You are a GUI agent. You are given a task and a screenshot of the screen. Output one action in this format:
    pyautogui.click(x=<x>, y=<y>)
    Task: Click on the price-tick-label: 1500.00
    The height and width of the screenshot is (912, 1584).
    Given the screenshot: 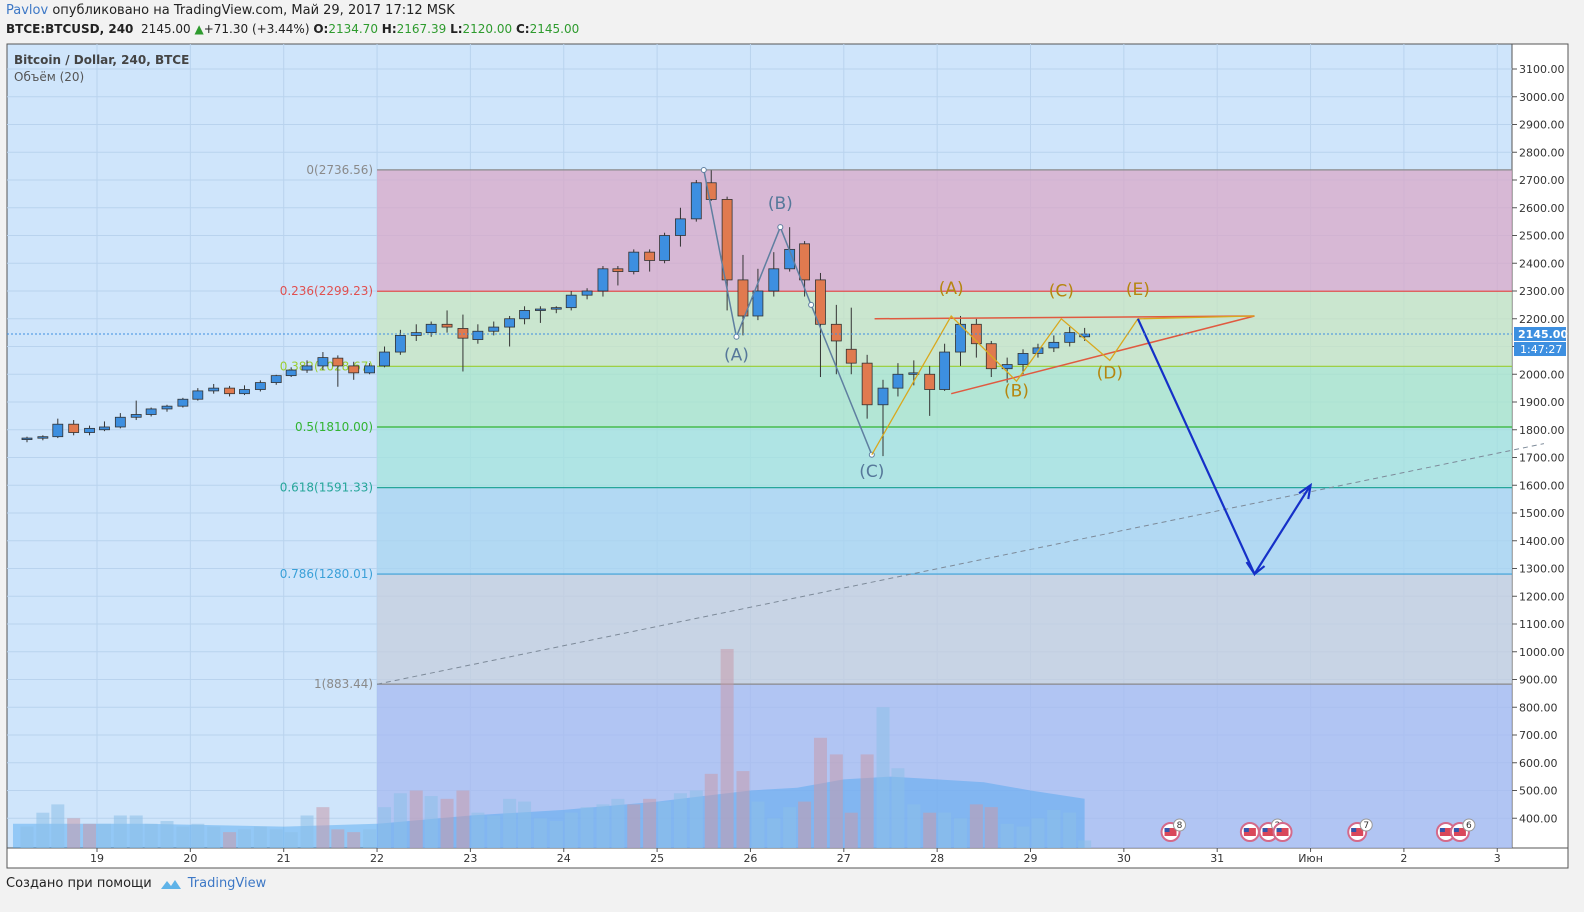 What is the action you would take?
    pyautogui.click(x=1542, y=513)
    